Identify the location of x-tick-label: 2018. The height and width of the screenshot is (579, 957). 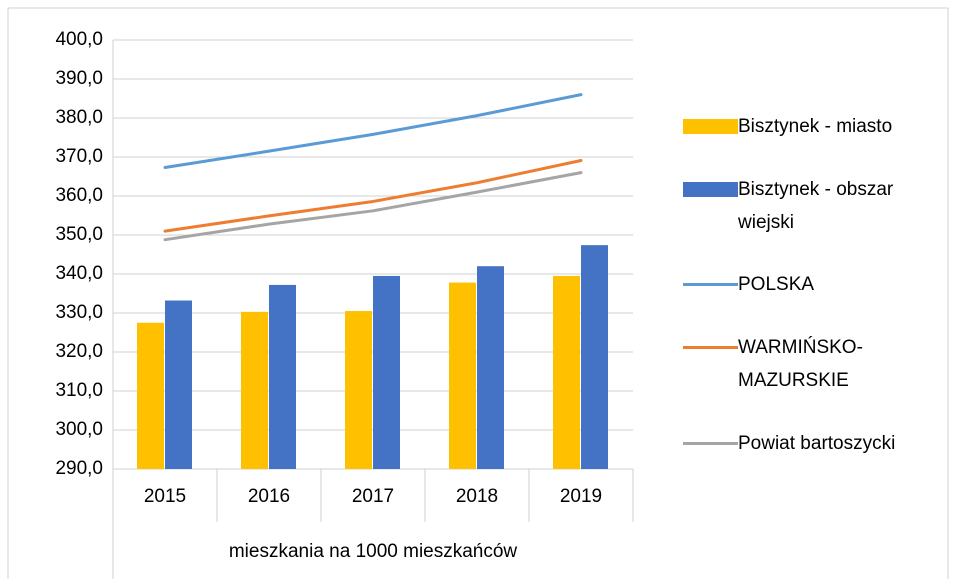
(477, 496).